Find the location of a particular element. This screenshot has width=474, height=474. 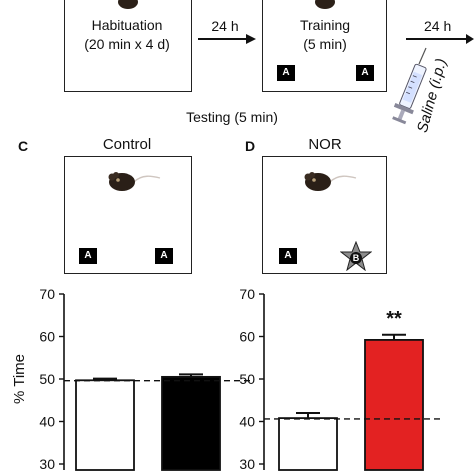

control-chart-tick-label: 70 is located at coordinates (47, 294).